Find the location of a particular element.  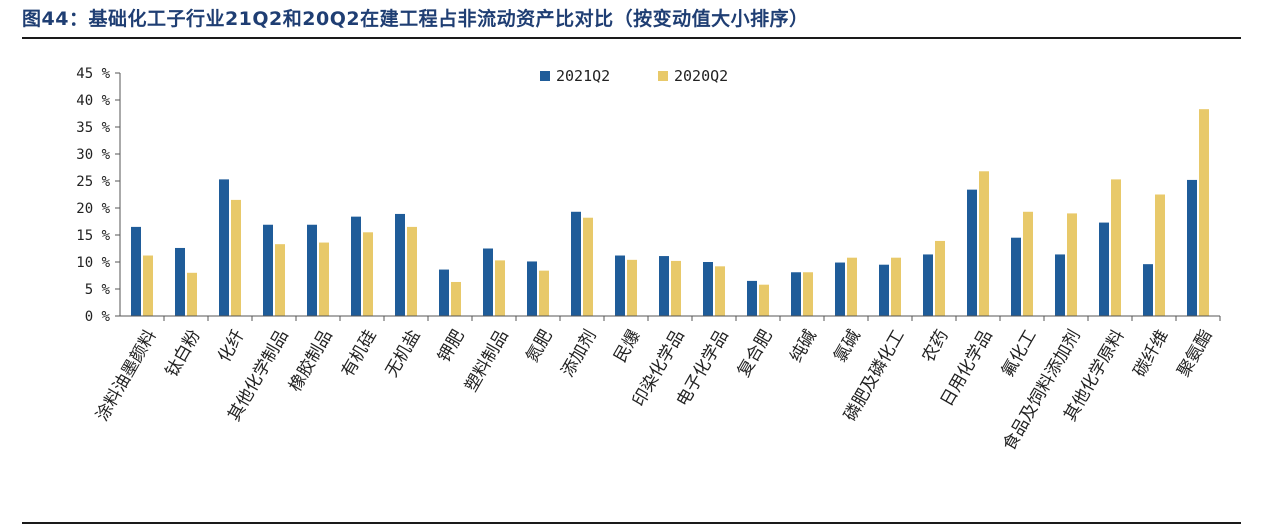

y-tick-label: 10 % is located at coordinates (93, 263).